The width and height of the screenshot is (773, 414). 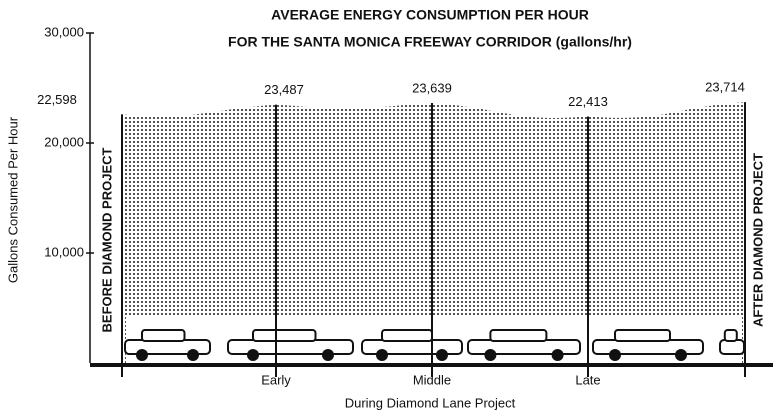 What do you see at coordinates (64, 31) in the screenshot?
I see `y-tick-label: 30,000` at bounding box center [64, 31].